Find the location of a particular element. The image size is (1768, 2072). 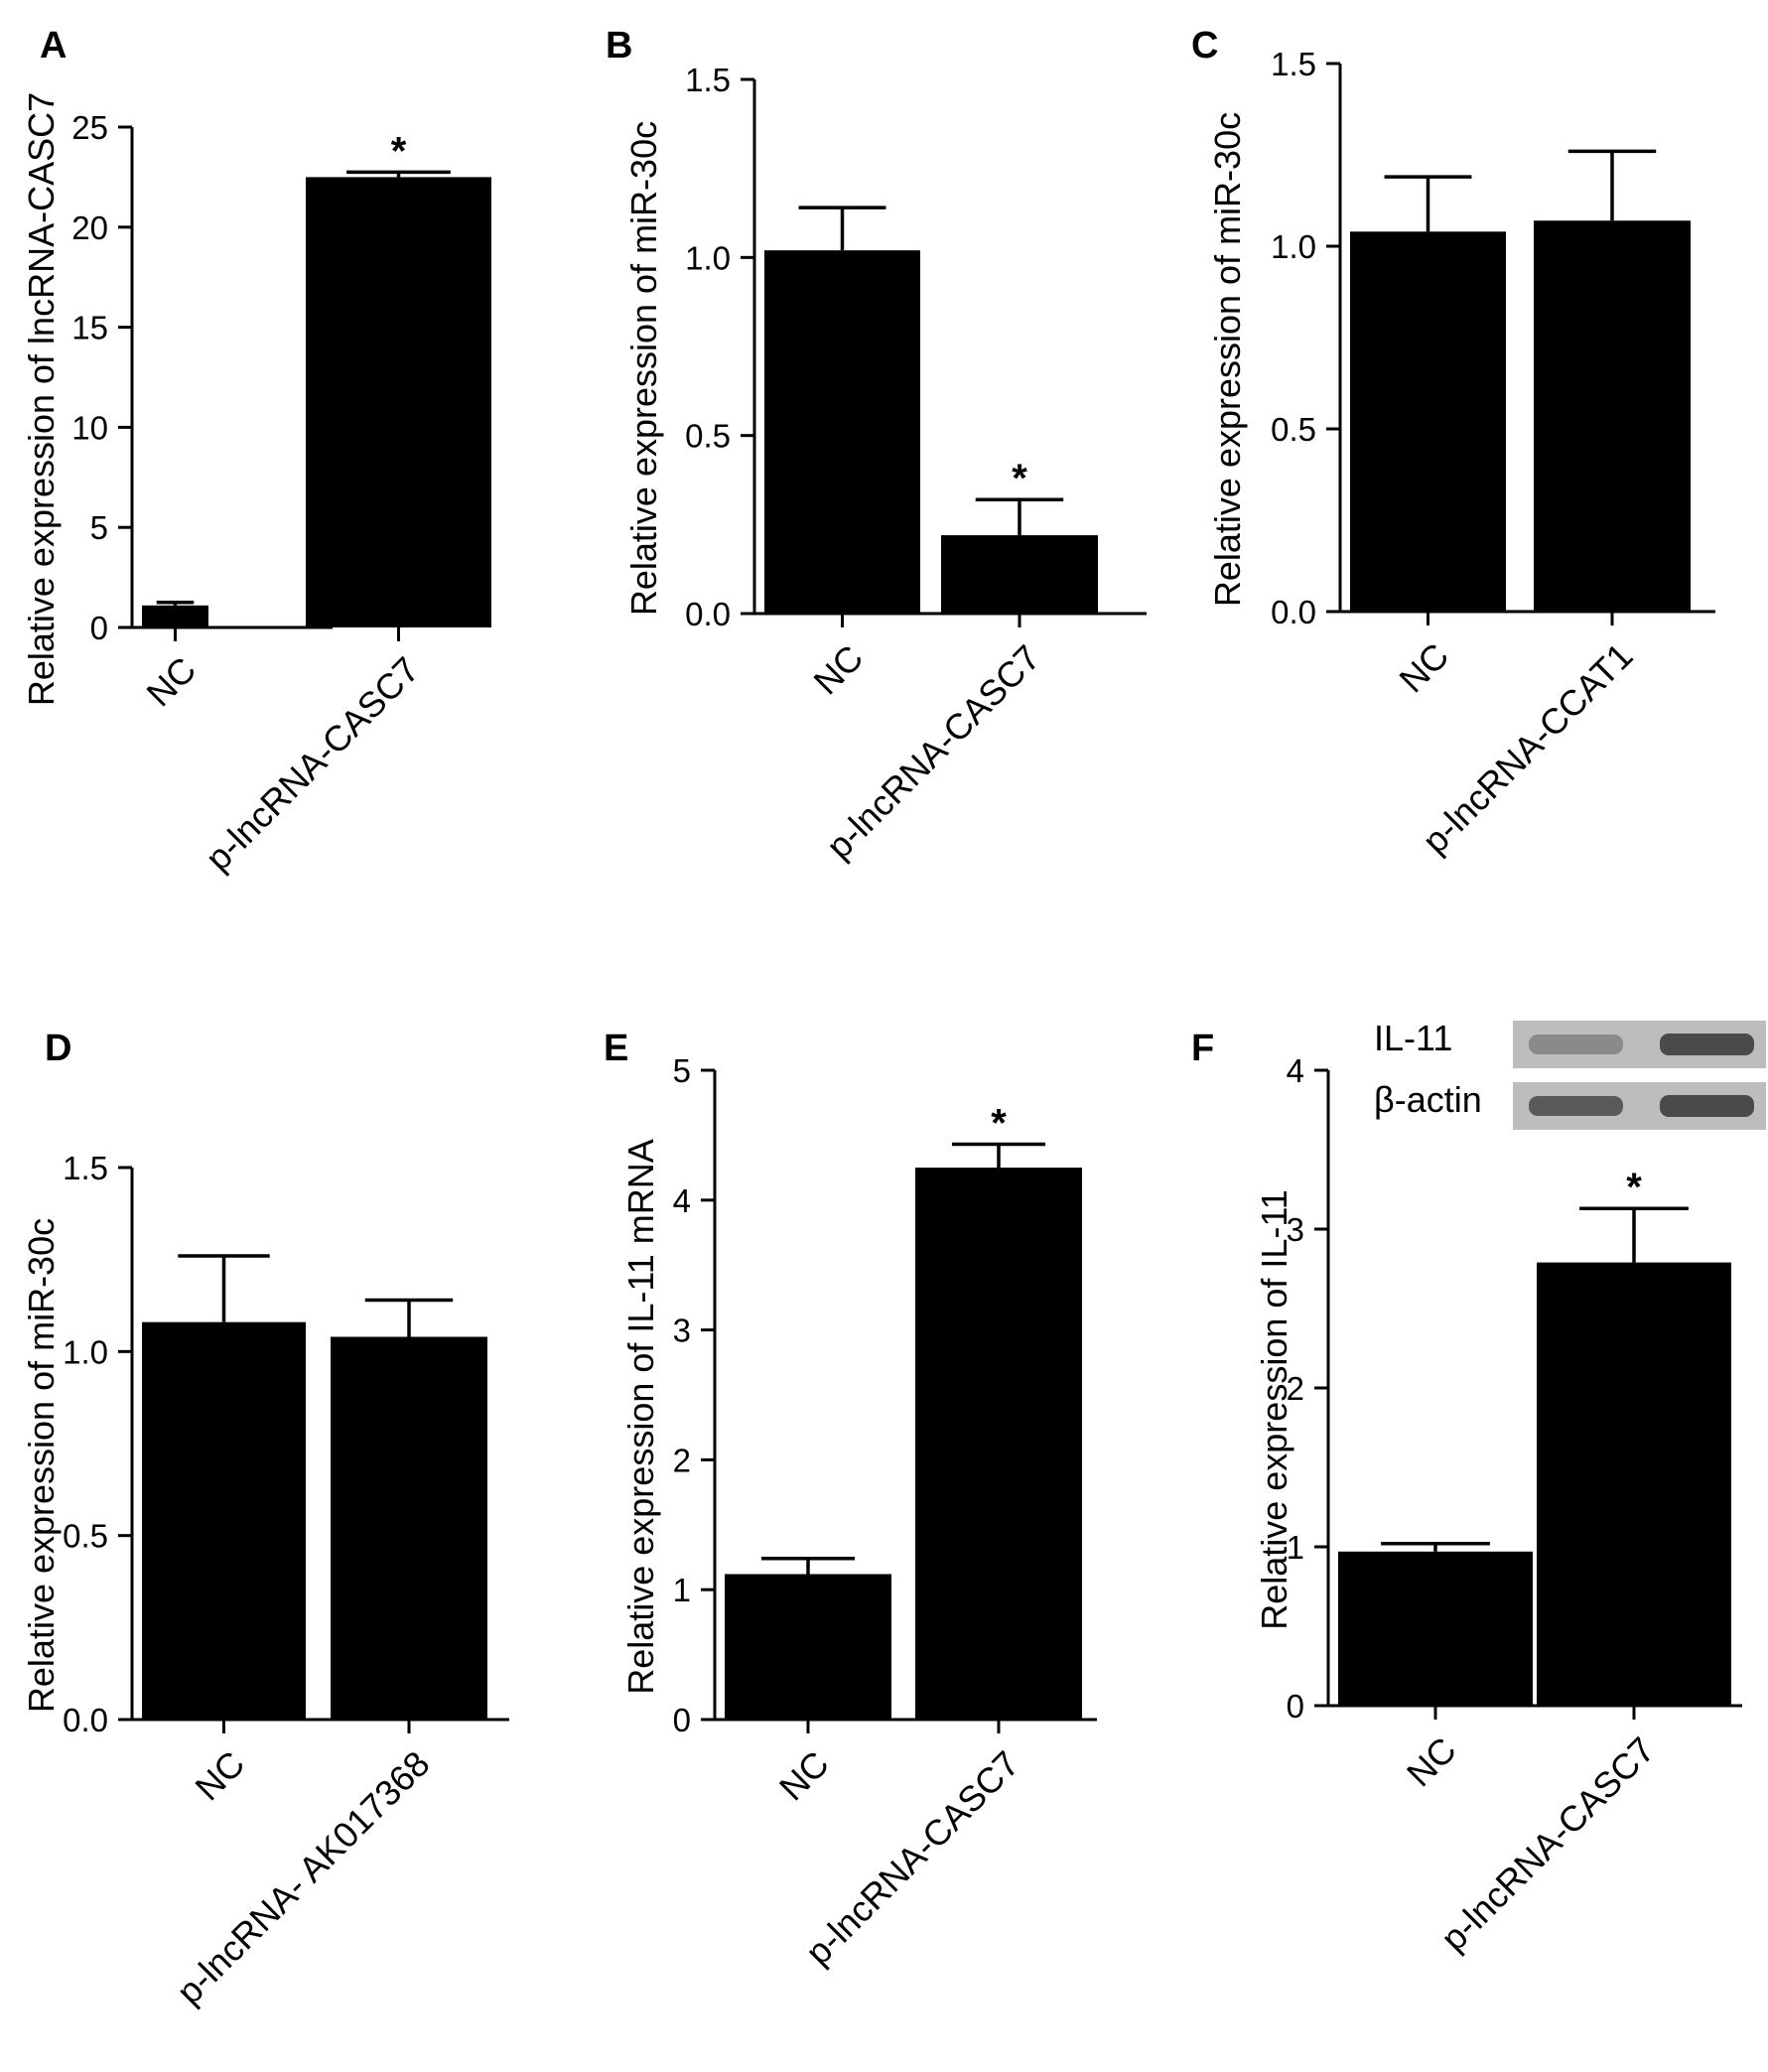

y-tick-label: 15 is located at coordinates (89, 328).